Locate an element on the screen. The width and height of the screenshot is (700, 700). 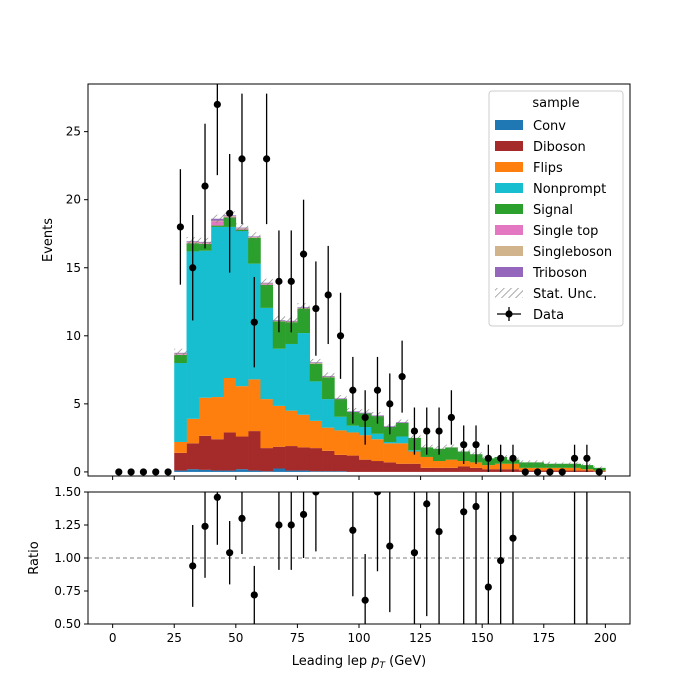
legend-data-marker is located at coordinates (509, 314).